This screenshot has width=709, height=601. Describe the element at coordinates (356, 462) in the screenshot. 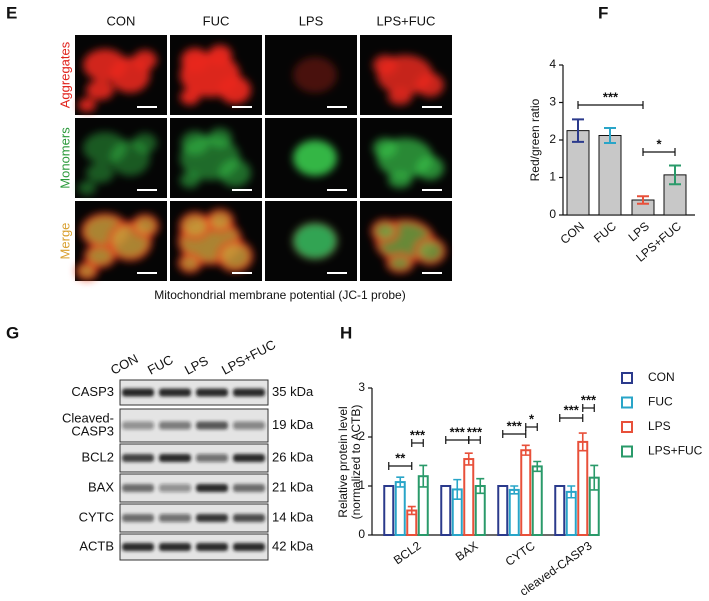

I see `y-axis-label: (normalized to ACTB)` at that location.